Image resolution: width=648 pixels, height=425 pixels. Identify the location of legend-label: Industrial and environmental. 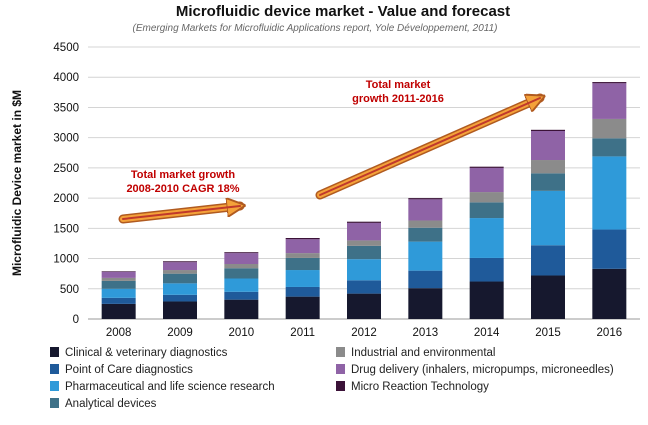
(423, 353).